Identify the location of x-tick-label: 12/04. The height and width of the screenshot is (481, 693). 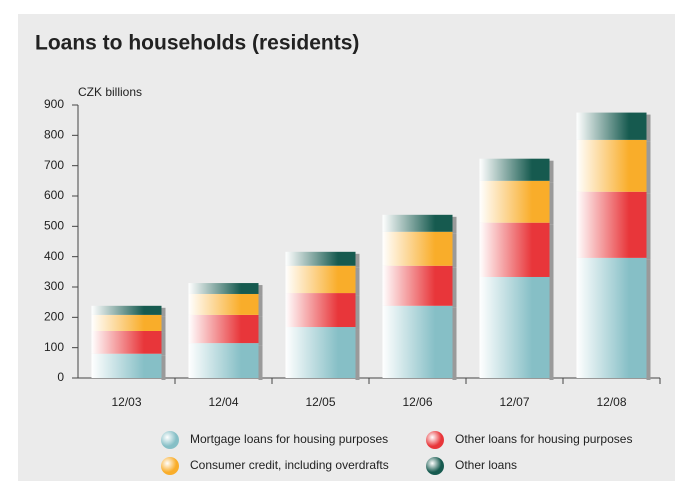
(223, 402).